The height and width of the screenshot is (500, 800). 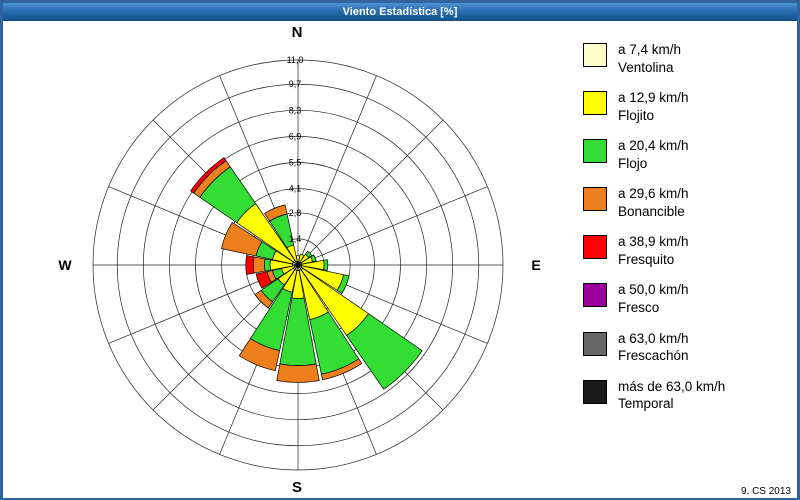 What do you see at coordinates (535, 265) in the screenshot?
I see `svg-text: E` at bounding box center [535, 265].